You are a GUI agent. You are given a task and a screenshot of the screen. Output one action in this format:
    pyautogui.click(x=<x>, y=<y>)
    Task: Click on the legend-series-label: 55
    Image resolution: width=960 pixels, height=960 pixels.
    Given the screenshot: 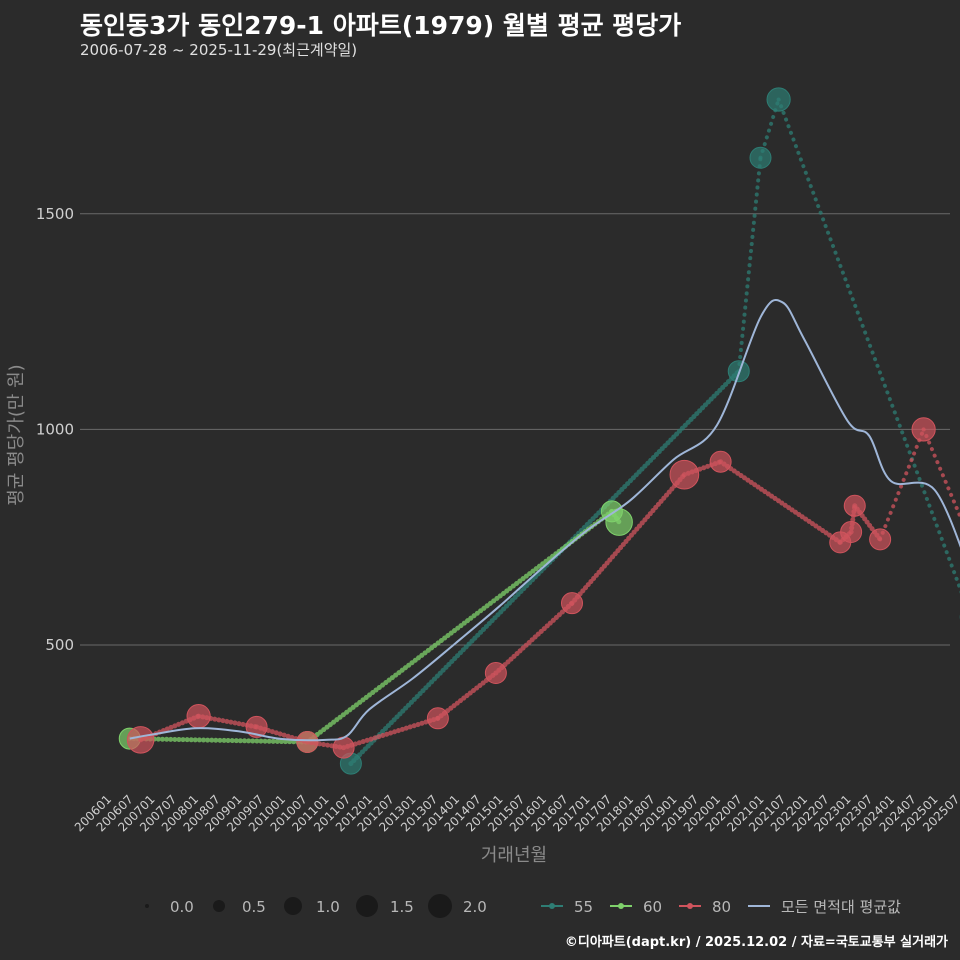 What is the action you would take?
    pyautogui.click(x=583, y=907)
    